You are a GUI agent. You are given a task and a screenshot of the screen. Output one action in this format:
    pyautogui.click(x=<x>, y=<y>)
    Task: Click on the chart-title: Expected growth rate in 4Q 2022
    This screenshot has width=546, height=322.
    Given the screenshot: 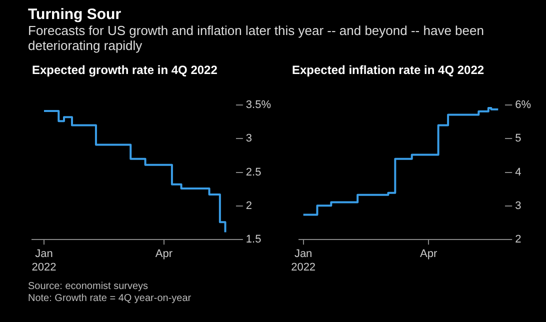 What is the action you would take?
    pyautogui.click(x=124, y=71)
    